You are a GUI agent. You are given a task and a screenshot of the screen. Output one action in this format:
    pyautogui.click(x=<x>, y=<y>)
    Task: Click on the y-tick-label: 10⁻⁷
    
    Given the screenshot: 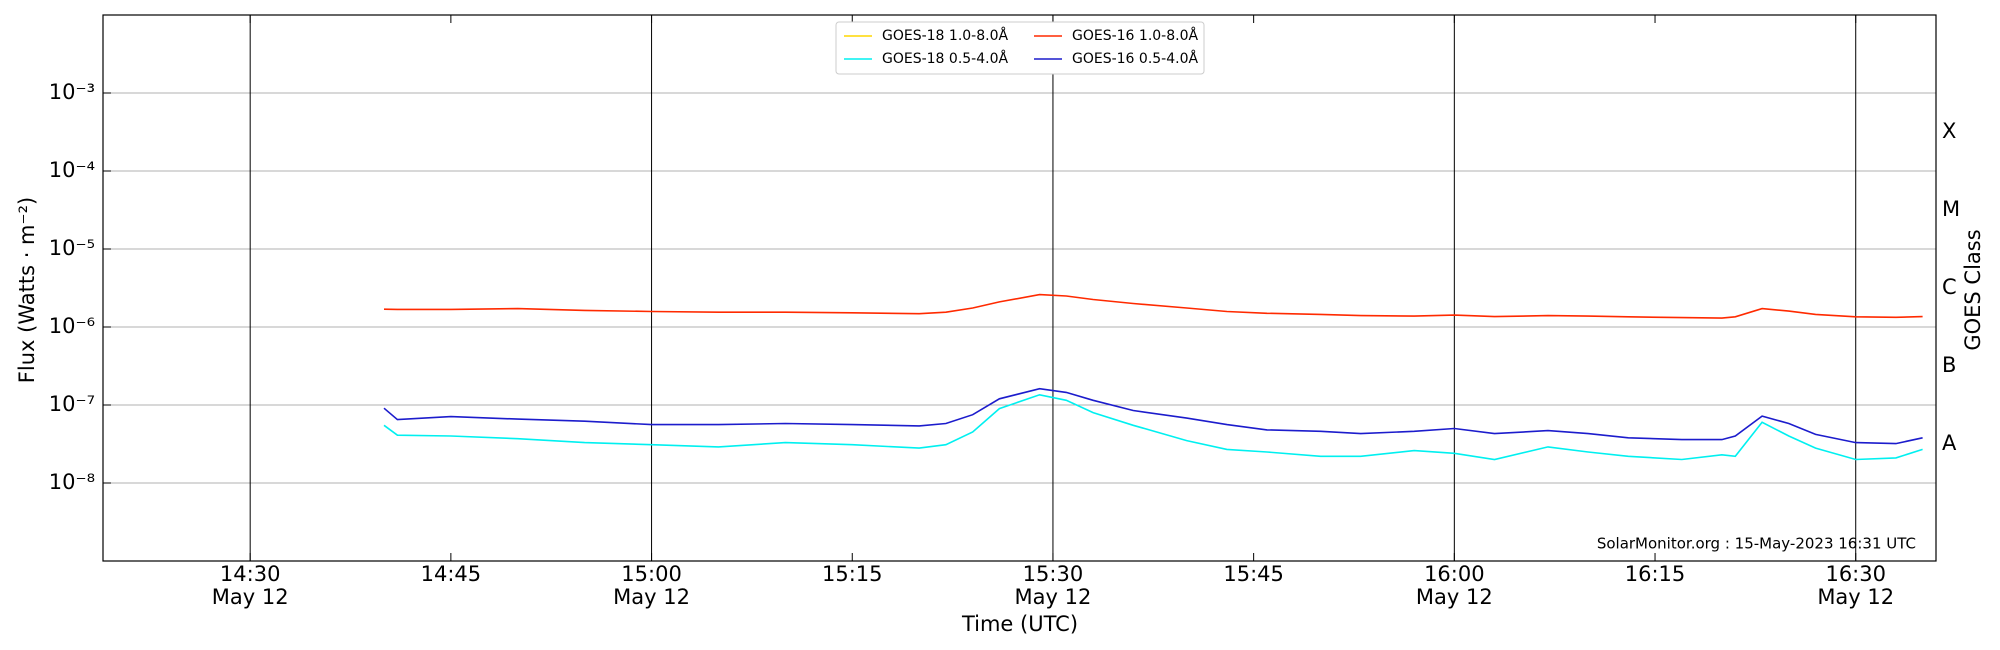 What is the action you would take?
    pyautogui.click(x=72, y=404)
    